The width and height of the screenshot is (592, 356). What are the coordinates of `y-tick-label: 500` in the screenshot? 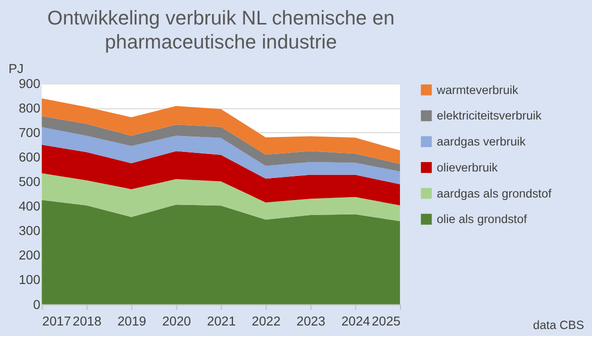 It's located at (29, 182).